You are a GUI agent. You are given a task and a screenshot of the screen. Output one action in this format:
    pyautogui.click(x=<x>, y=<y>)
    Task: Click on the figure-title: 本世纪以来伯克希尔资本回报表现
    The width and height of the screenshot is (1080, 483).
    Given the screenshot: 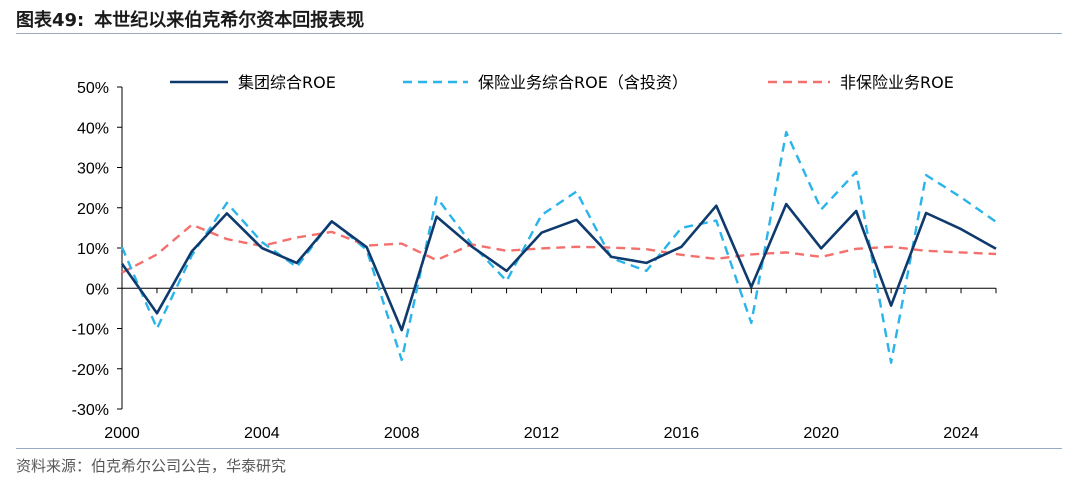 What is the action you would take?
    pyautogui.click(x=229, y=20)
    